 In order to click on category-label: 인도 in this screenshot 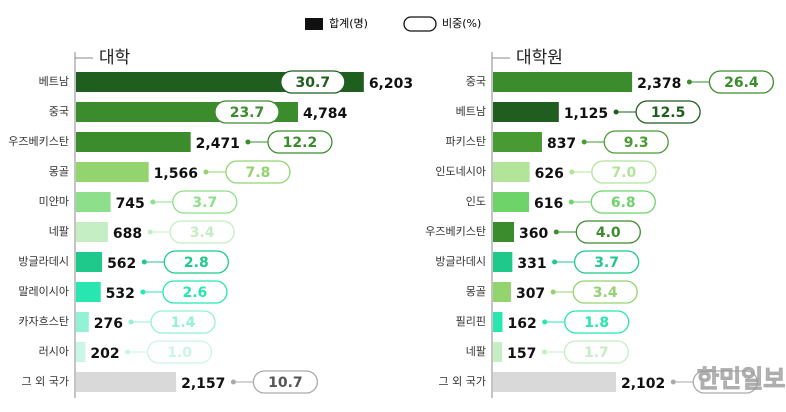, I will do `click(476, 201)`.